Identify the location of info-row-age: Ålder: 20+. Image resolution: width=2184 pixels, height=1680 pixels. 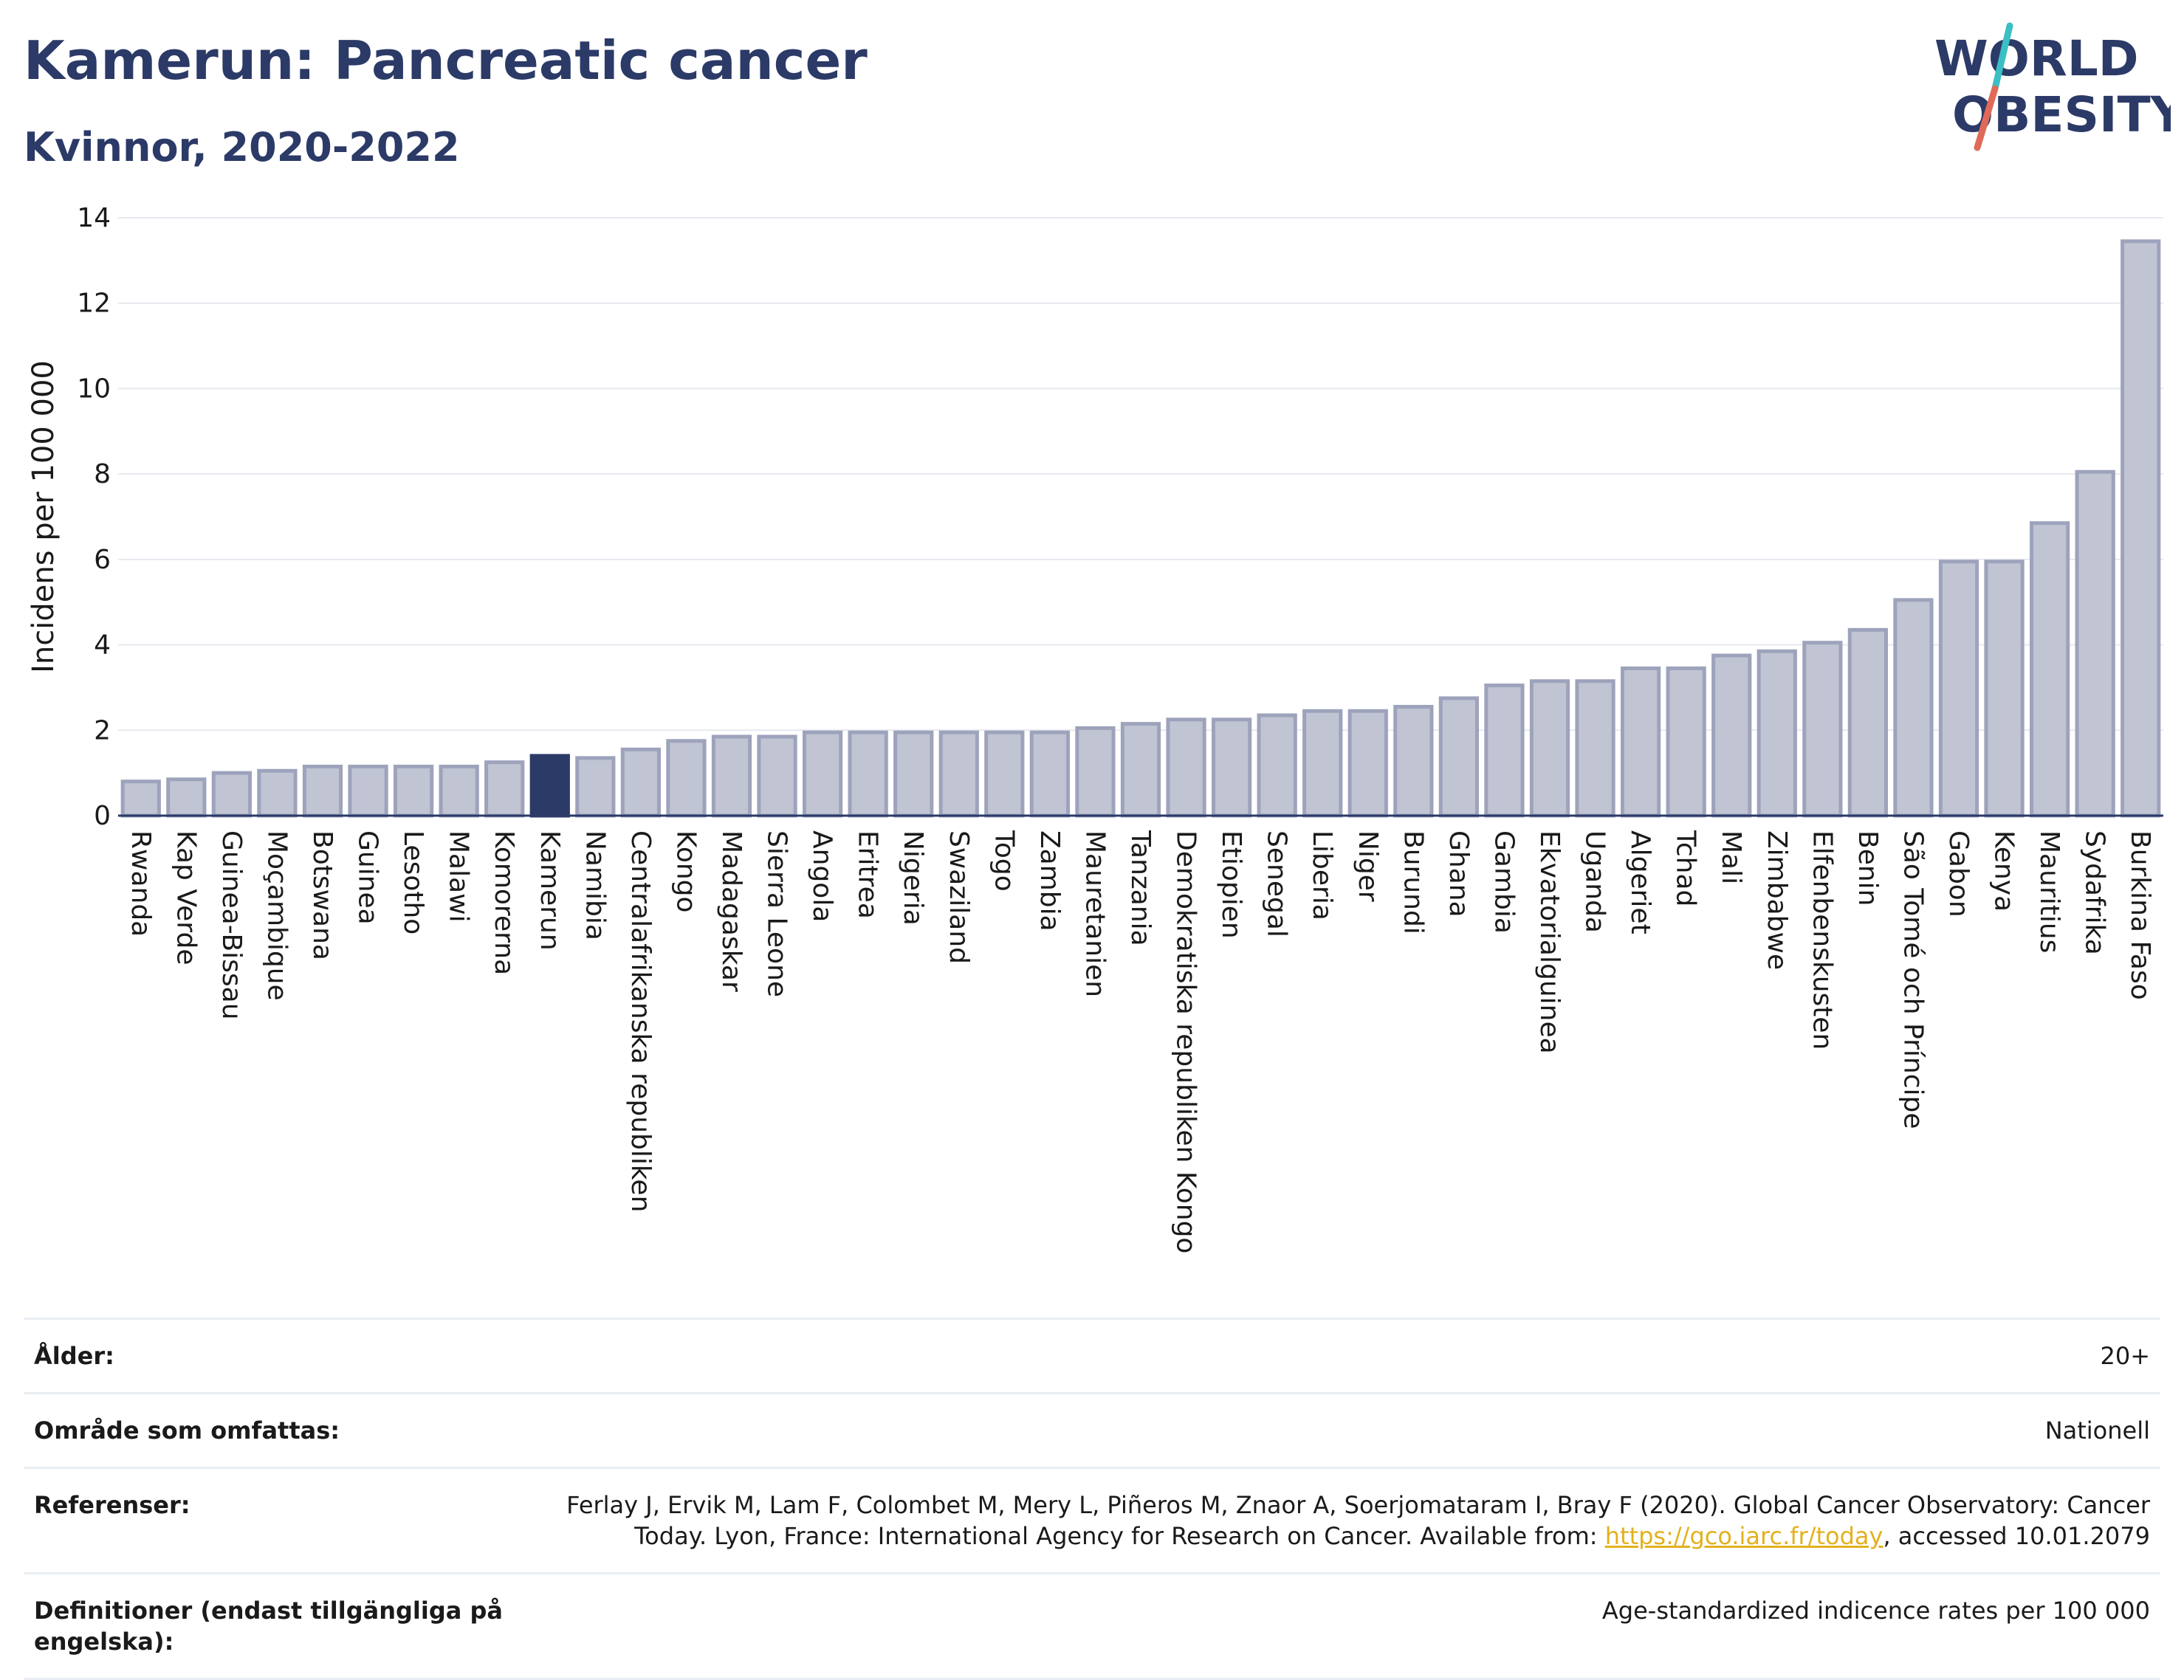
(1092, 1355).